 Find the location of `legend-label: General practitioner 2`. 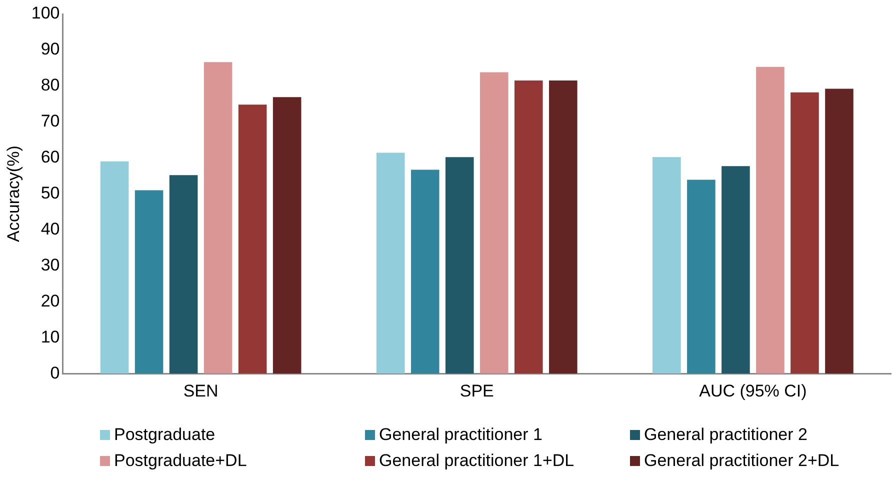

legend-label: General practitioner 2 is located at coordinates (725, 435).